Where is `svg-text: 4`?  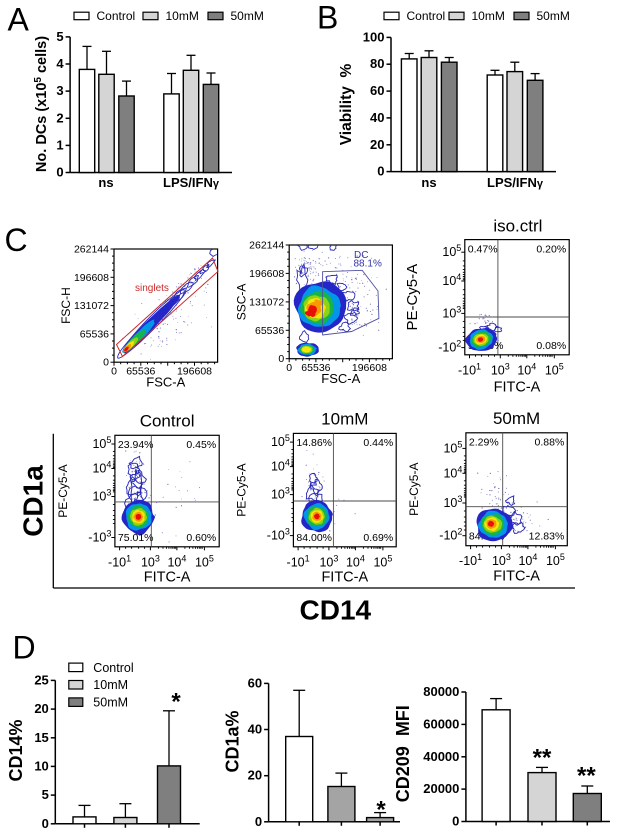 svg-text: 4 is located at coordinates (60, 63).